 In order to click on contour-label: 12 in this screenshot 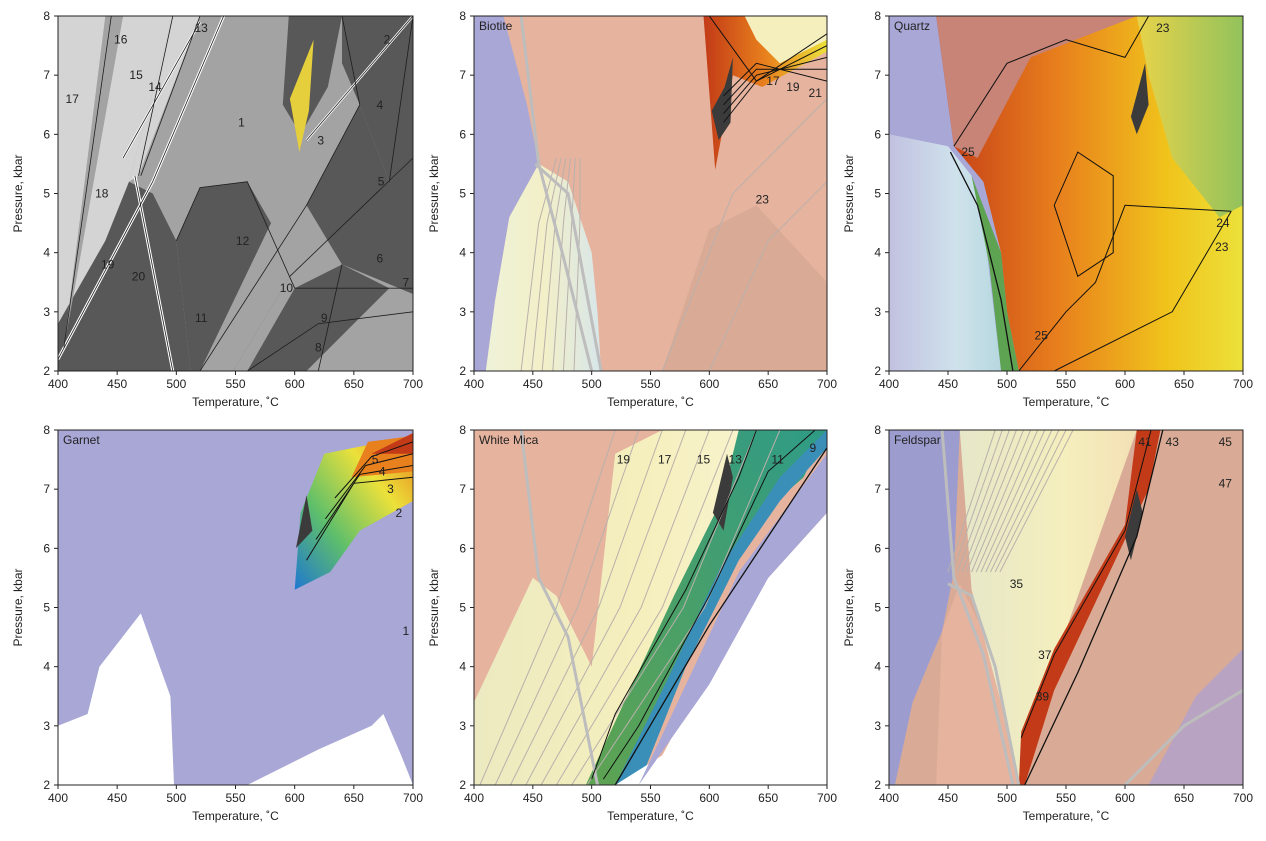, I will do `click(243, 241)`.